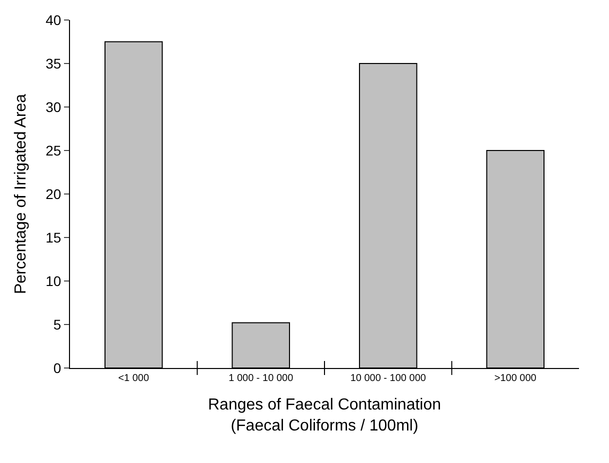 The image size is (609, 463). I want to click on x-axis-title: Ranges of Faecal Contamination (Faecal Coliforms / 100ml), so click(325, 415).